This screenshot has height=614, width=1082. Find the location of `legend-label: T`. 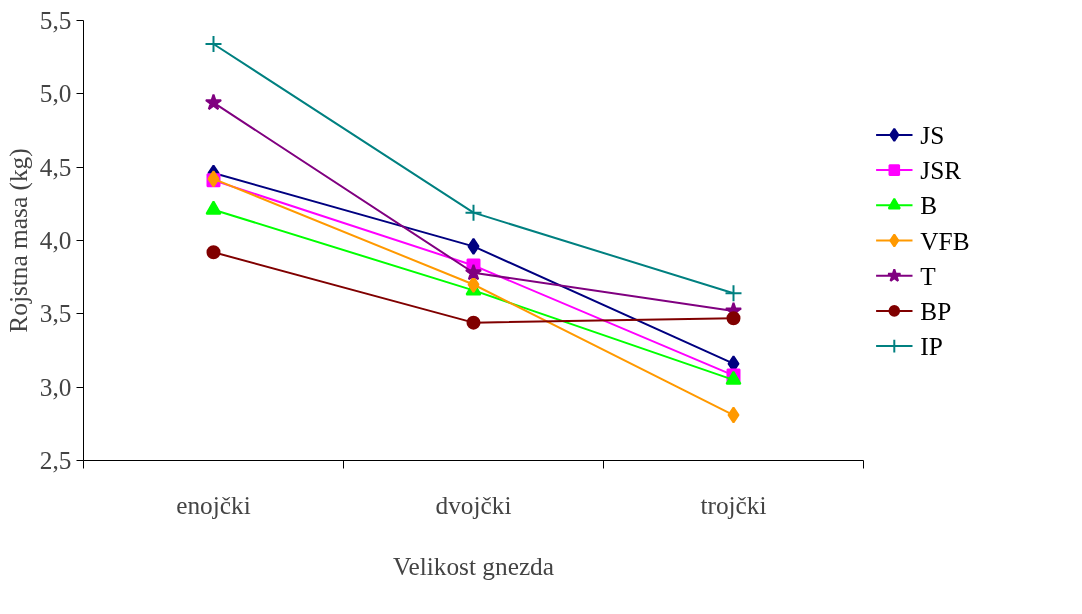

legend-label: T is located at coordinates (928, 275).